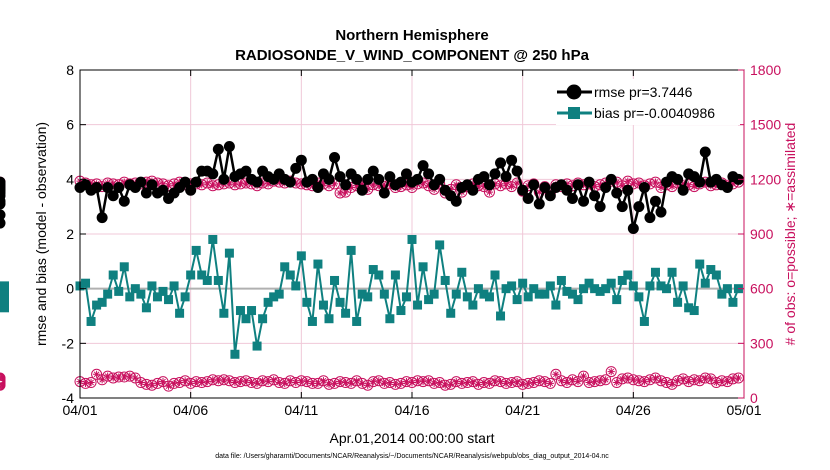  Describe the element at coordinates (207, 183) in the screenshot. I see `obs-possible-point` at that location.